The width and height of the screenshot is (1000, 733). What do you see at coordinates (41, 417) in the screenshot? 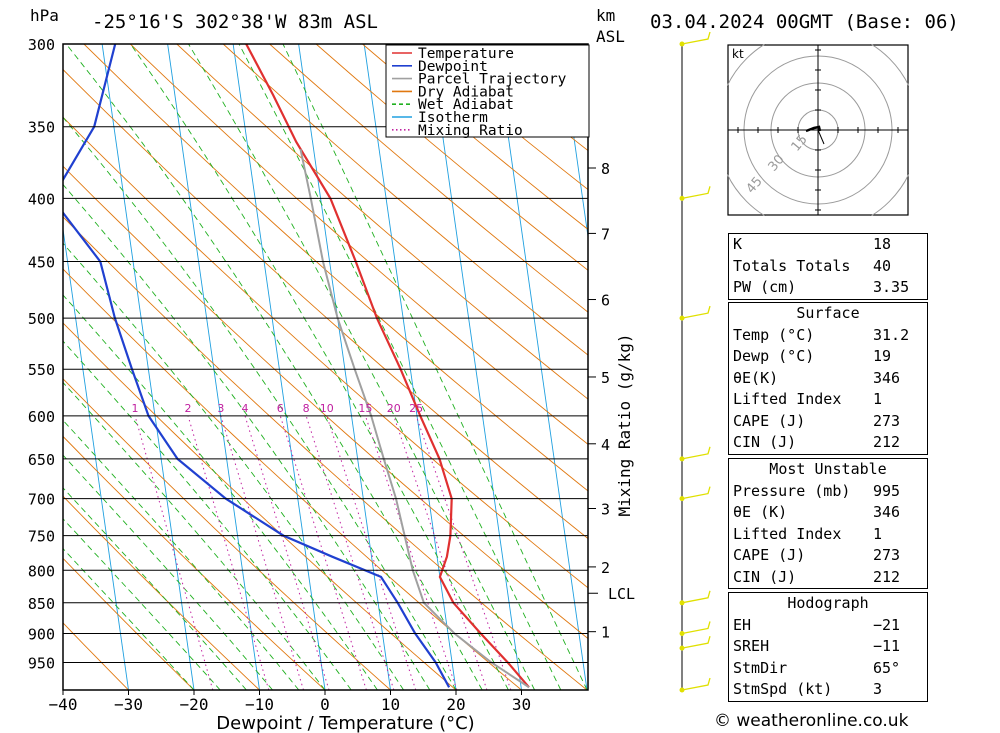
I see `pressure-tick-label: 600` at bounding box center [41, 417].